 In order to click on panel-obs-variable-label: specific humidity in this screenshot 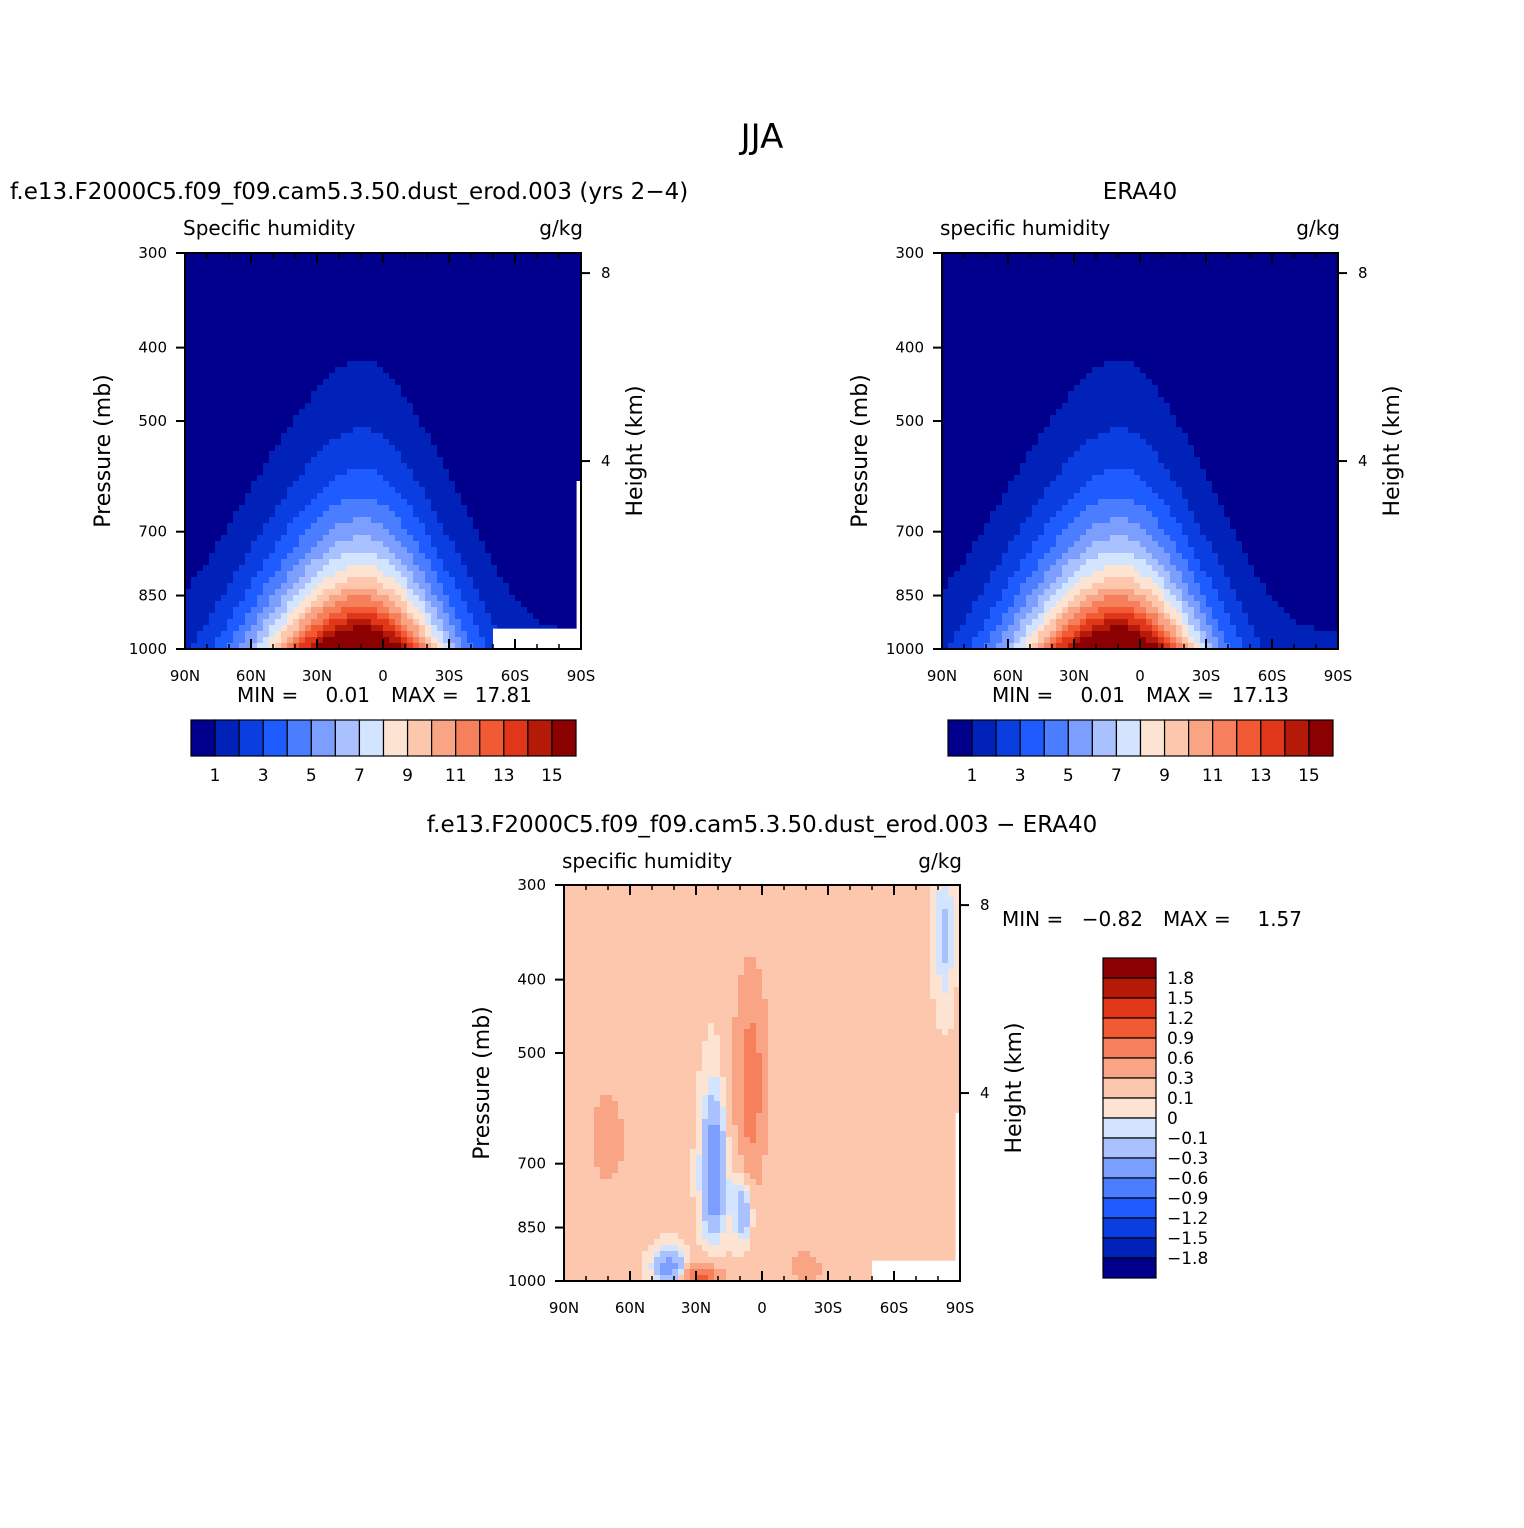, I will do `click(1025, 228)`.